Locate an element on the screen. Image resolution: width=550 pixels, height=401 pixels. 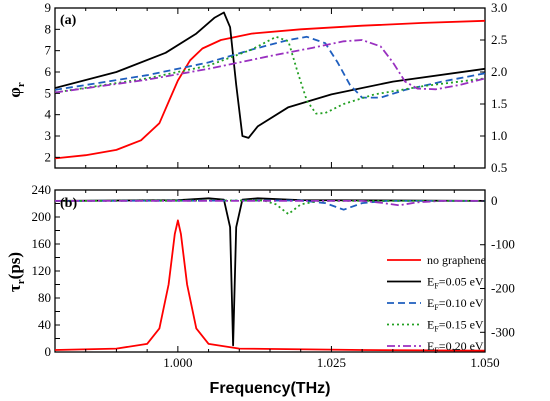
y-tick-label-right-a-4: 2.5 is located at coordinates (499, 39).